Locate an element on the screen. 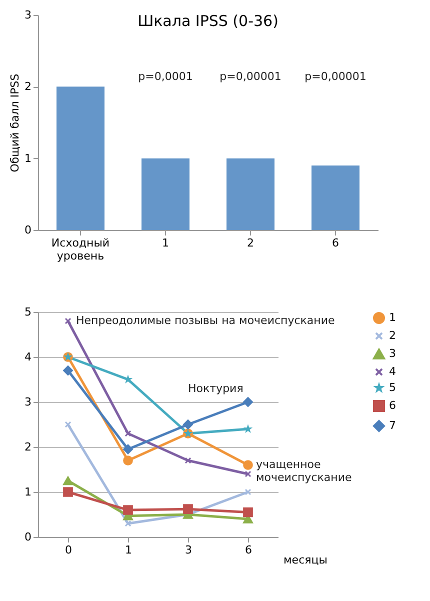 The width and height of the screenshot is (430, 601). legend-label: 2 is located at coordinates (392, 335).